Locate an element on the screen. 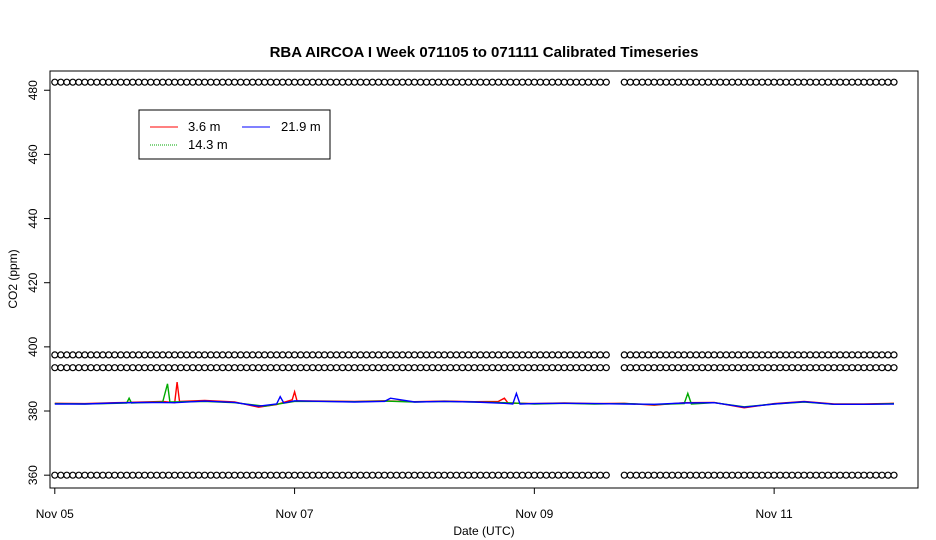  y-tick-label: 460 is located at coordinates (33, 154).